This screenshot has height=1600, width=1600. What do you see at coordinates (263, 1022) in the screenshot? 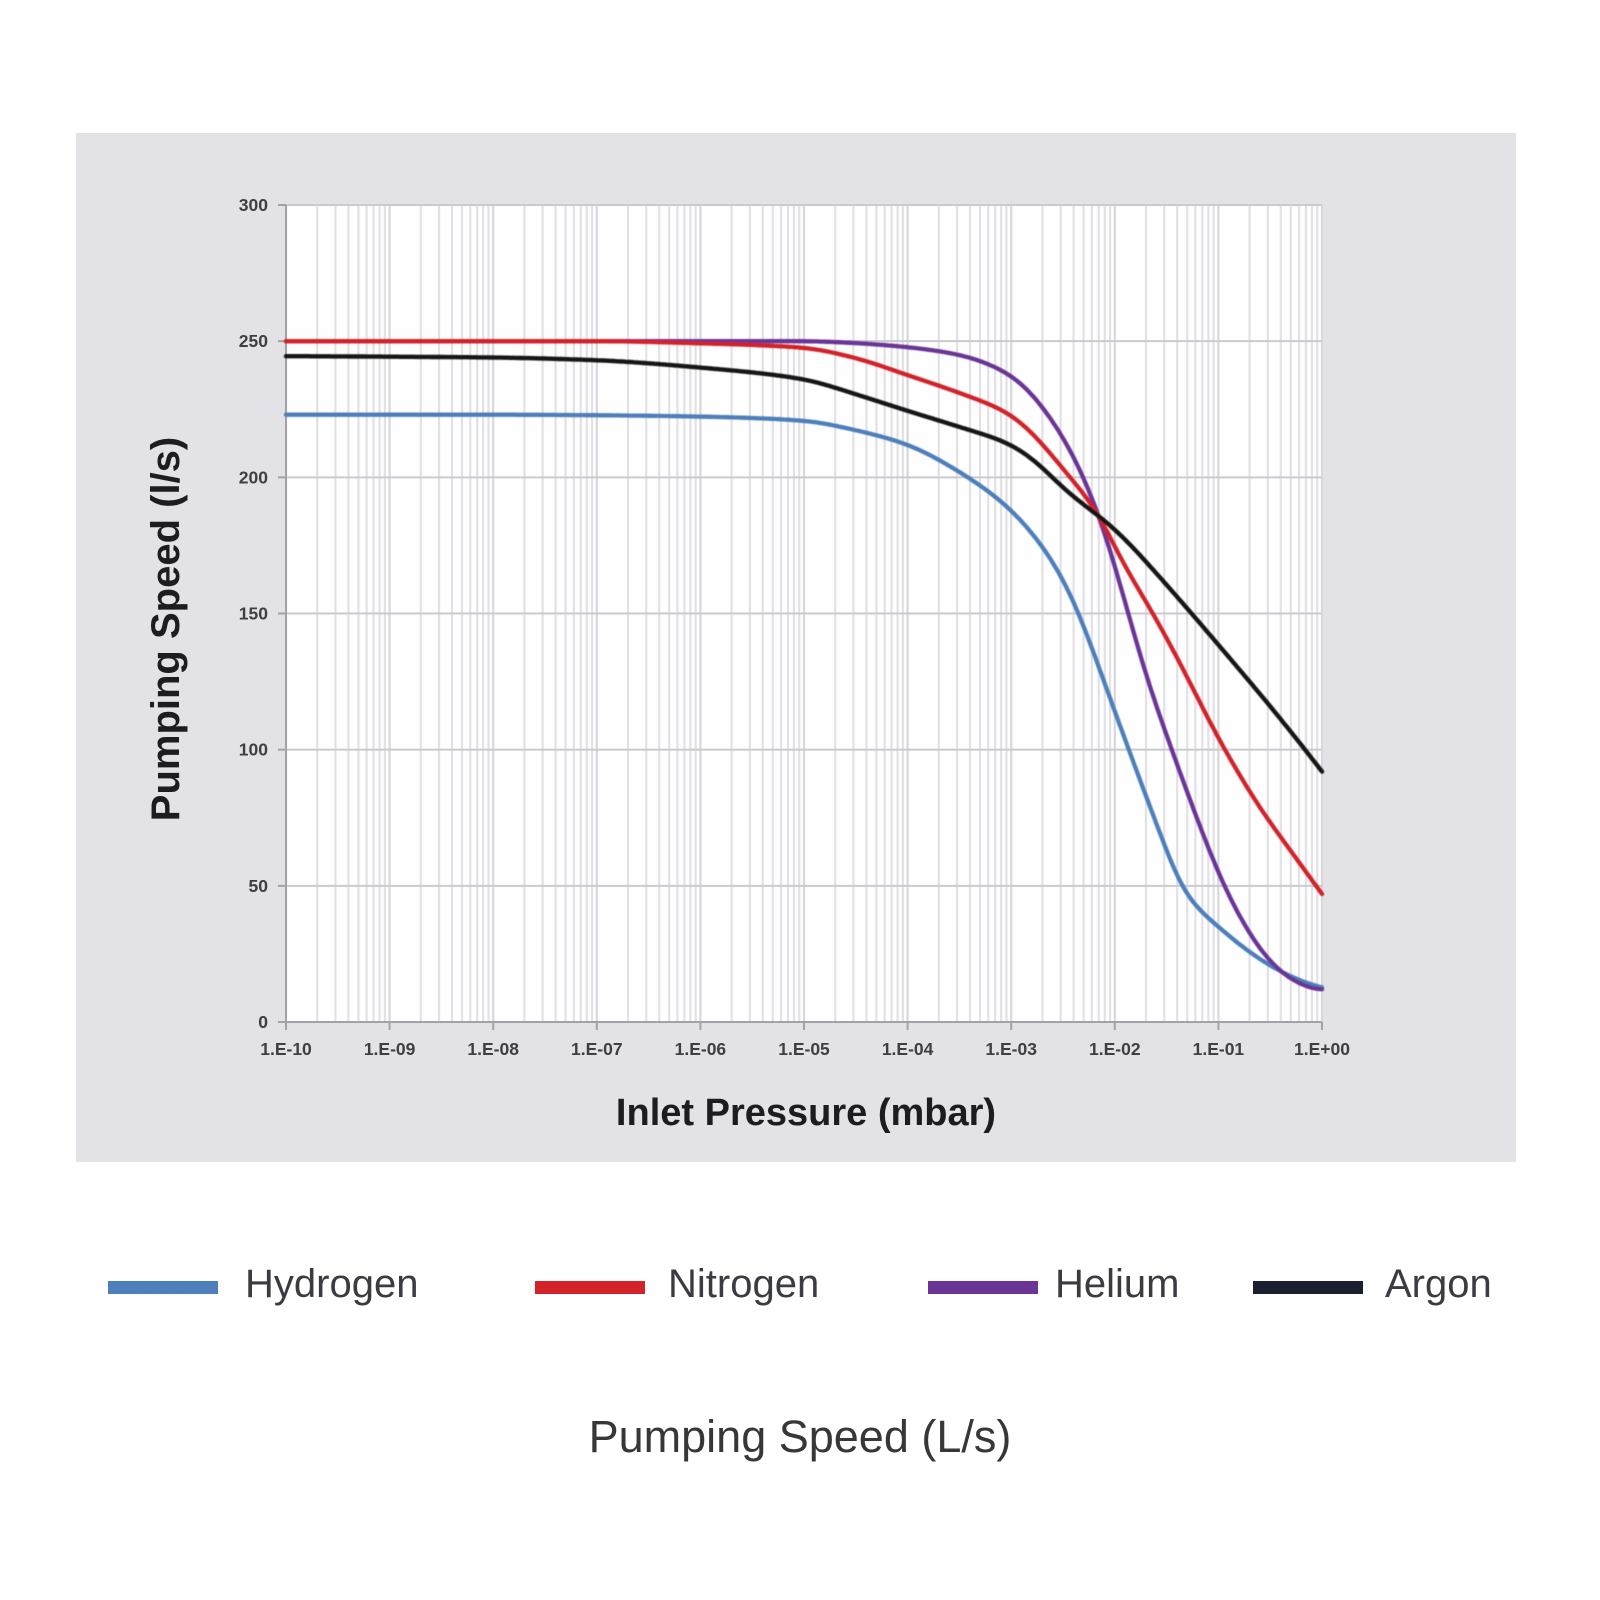
I see `svg-text: 0` at bounding box center [263, 1022].